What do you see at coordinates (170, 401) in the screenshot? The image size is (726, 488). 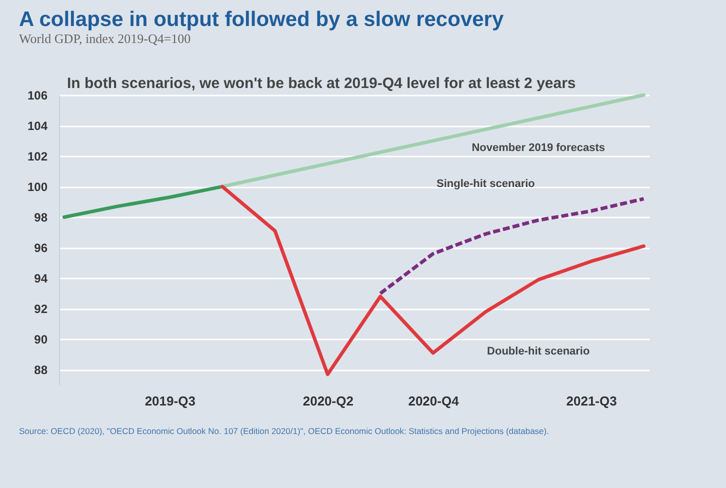 I see `x-tick-label: 2019-Q3` at bounding box center [170, 401].